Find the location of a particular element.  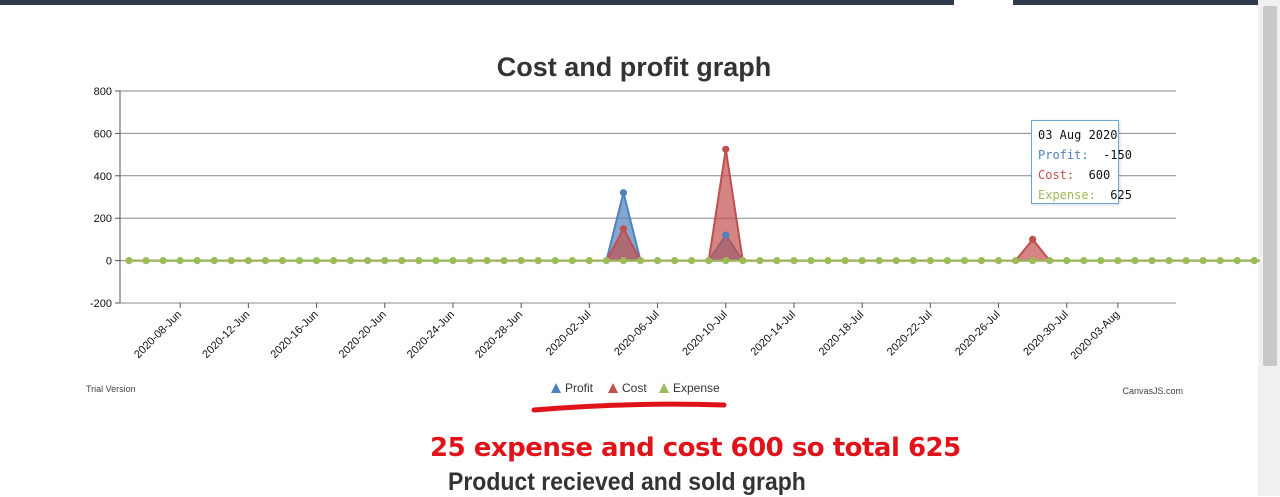

x-tick-label: 2020-10-Jul is located at coordinates (705, 334).